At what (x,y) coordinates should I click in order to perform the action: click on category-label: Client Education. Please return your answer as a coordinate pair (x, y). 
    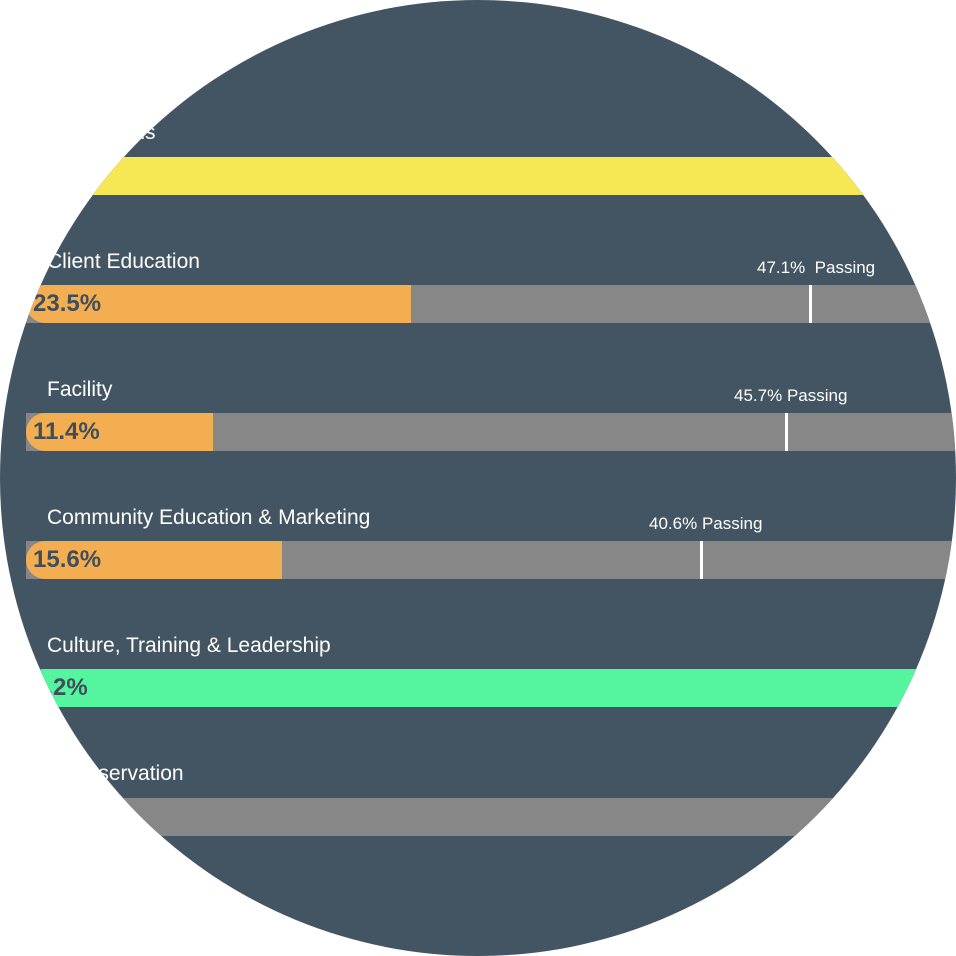
    Looking at the image, I should click on (123, 261).